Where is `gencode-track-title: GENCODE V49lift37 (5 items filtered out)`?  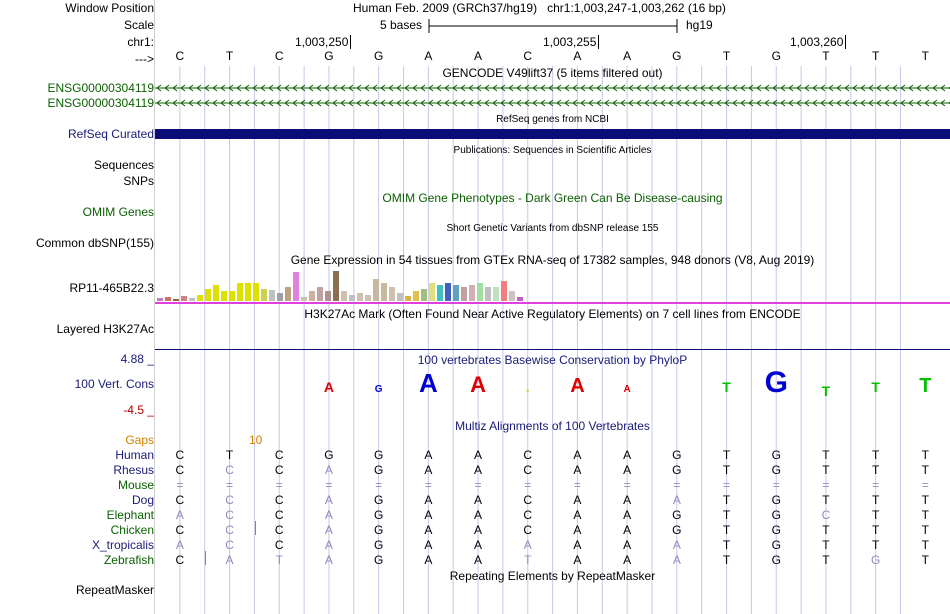 gencode-track-title: GENCODE V49lift37 (5 items filtered out) is located at coordinates (552, 73).